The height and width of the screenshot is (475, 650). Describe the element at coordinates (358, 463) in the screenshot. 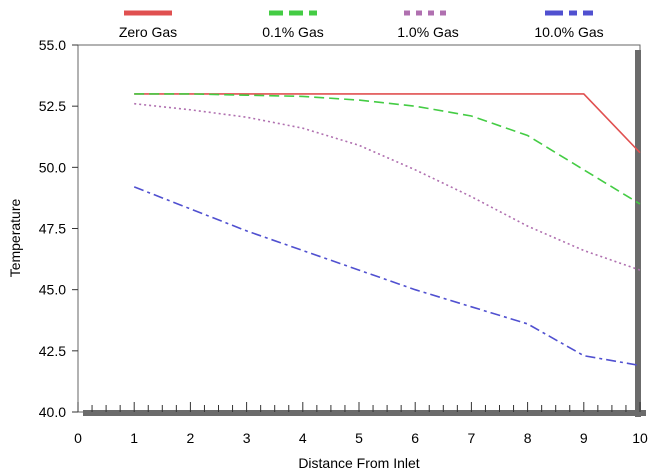

I see `x-axis-title: Distance From Inlet` at that location.